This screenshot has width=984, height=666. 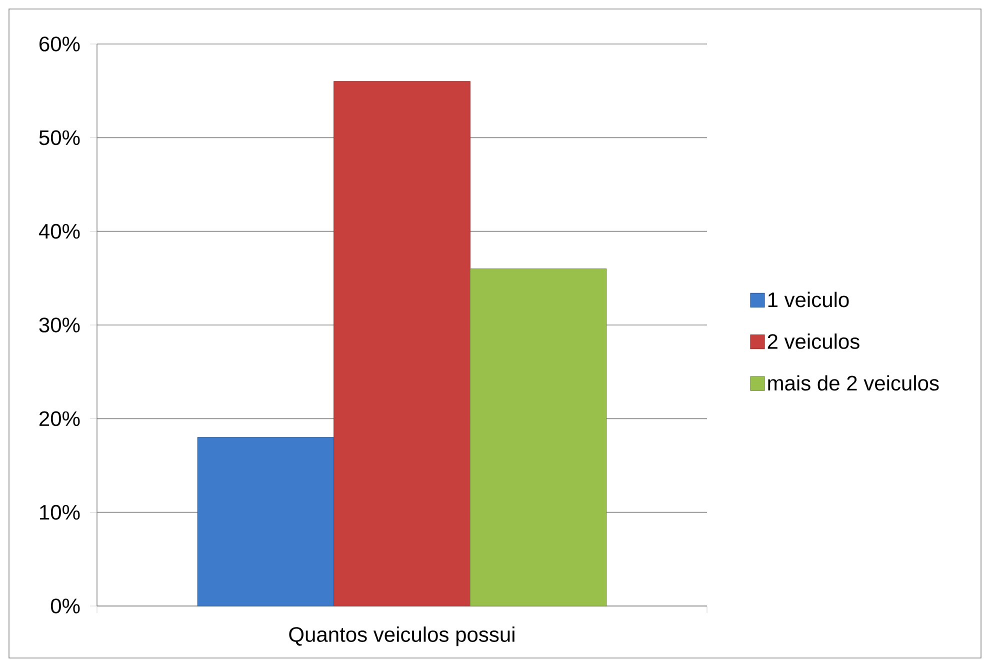 What do you see at coordinates (60, 512) in the screenshot?
I see `y-tick-label: 10%` at bounding box center [60, 512].